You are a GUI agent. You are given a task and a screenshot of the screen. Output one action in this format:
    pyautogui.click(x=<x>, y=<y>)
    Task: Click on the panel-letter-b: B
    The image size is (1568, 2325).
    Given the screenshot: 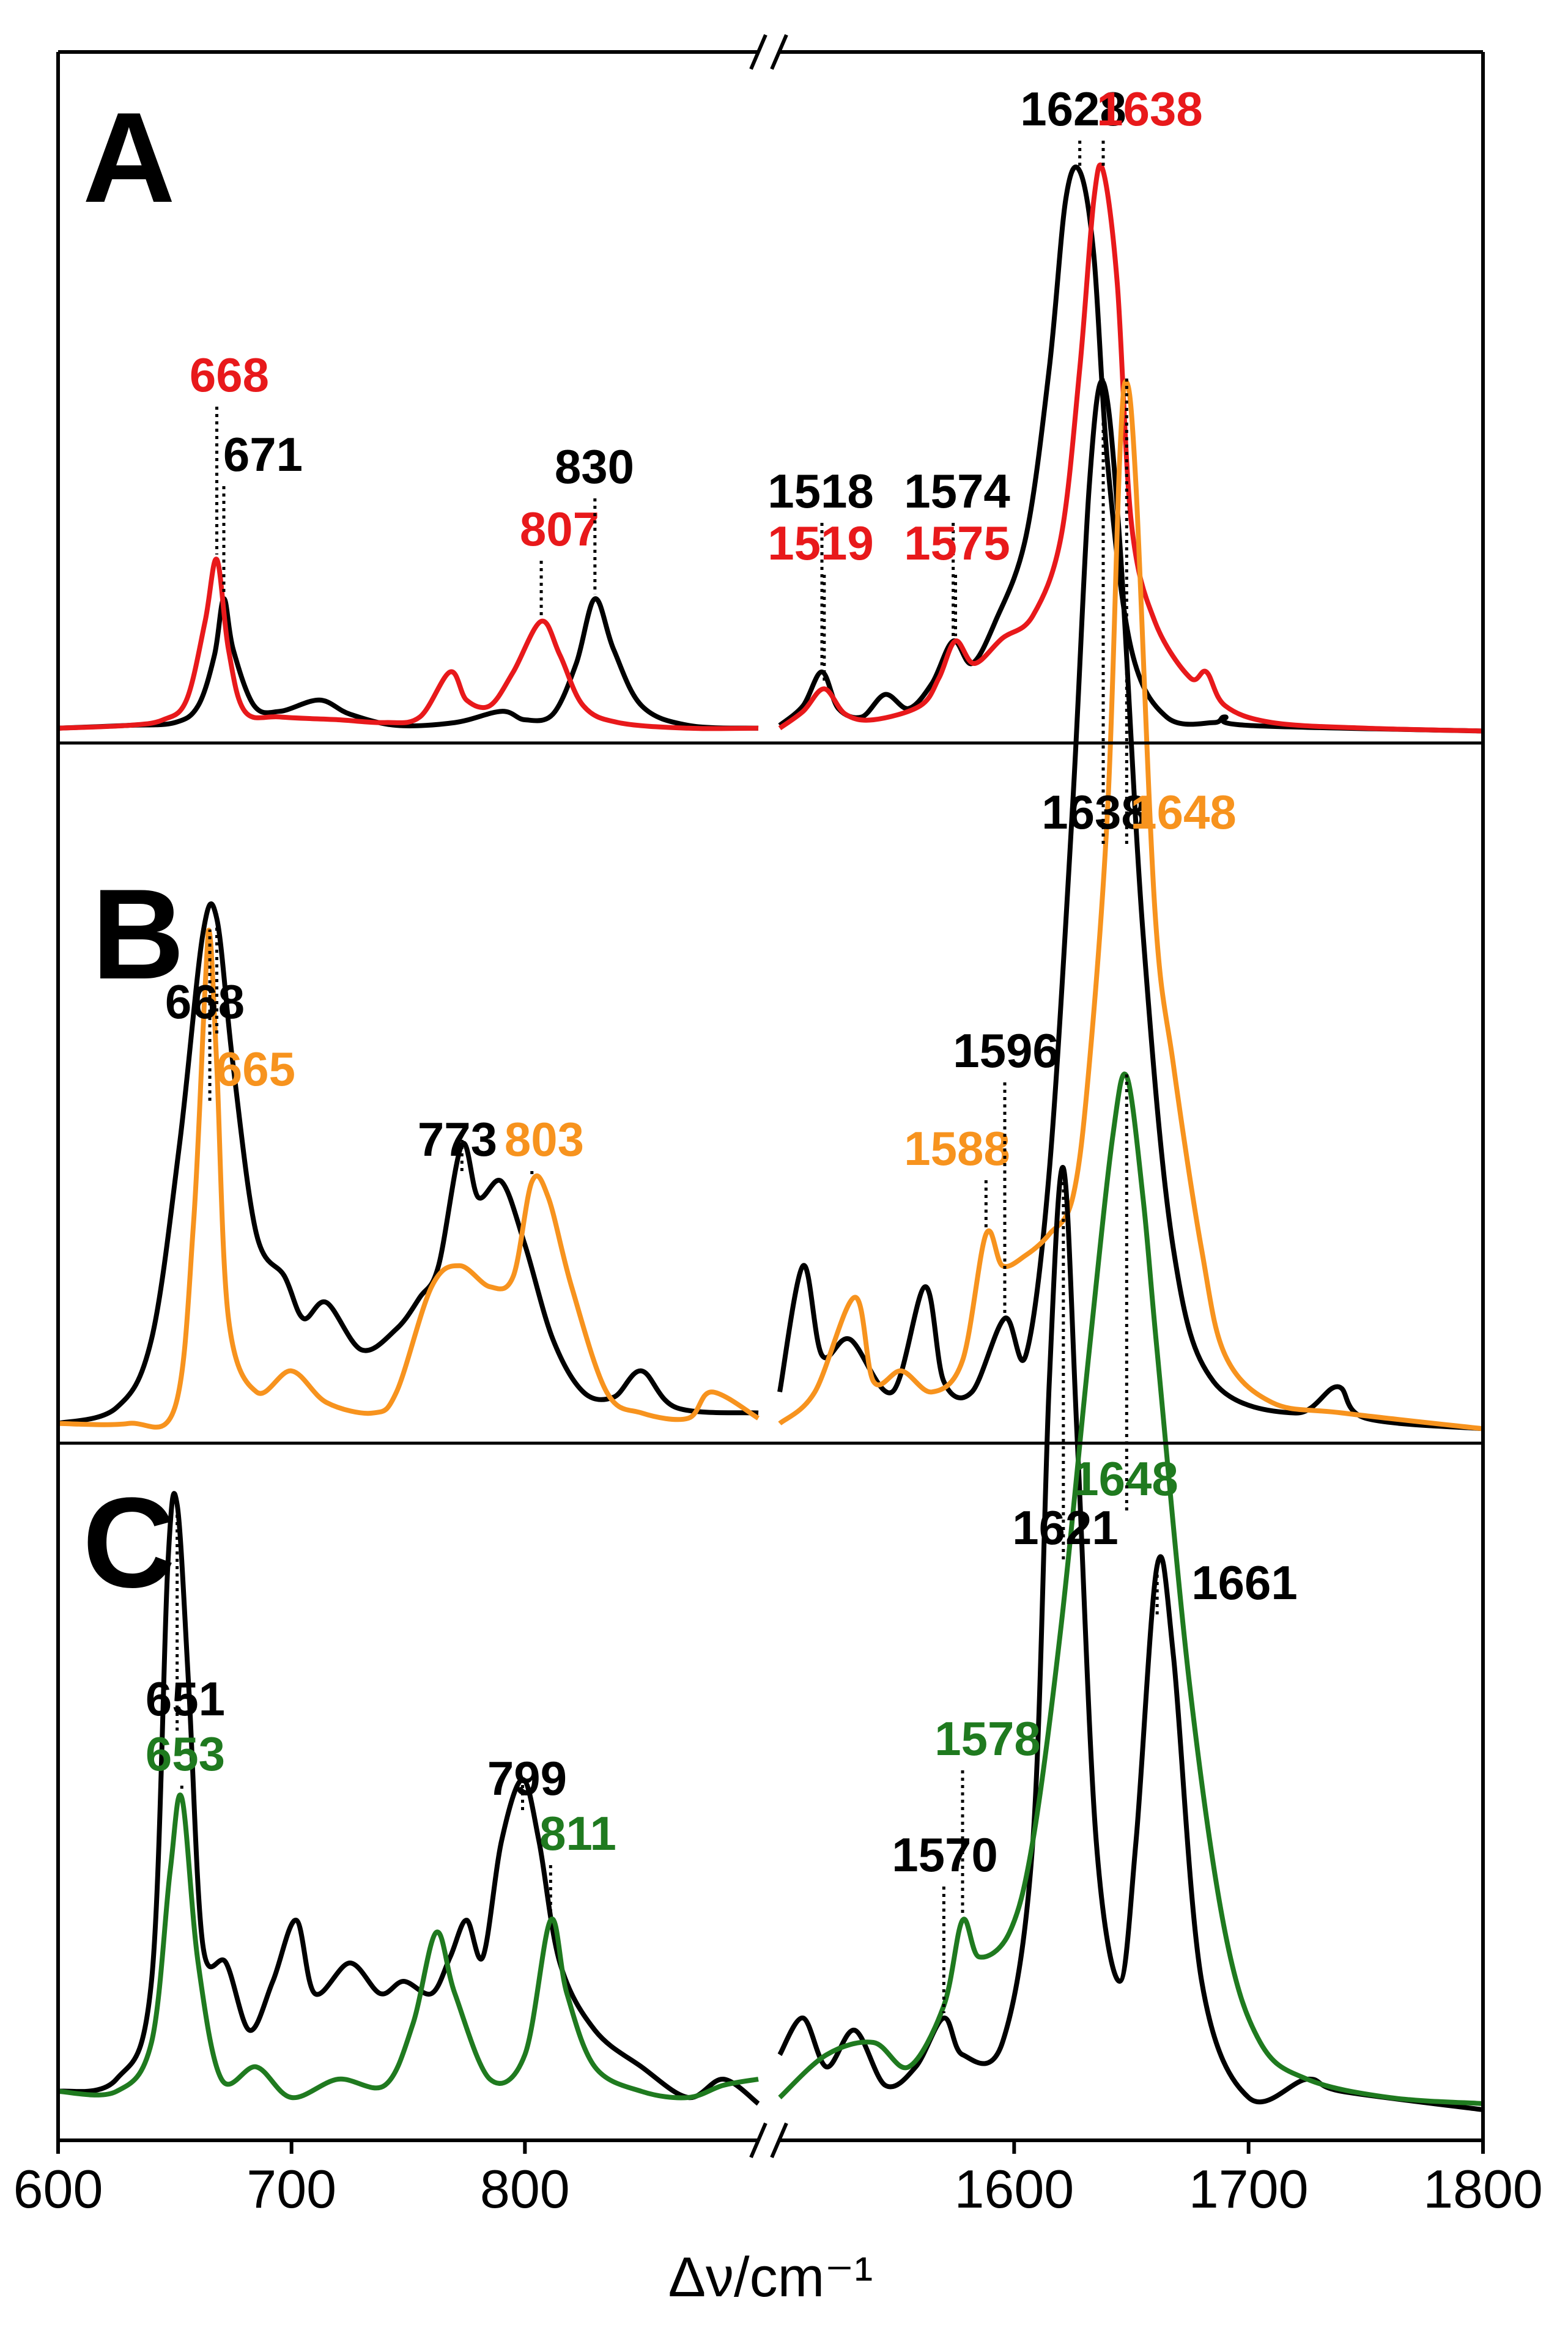 What is the action you would take?
    pyautogui.click(x=138, y=934)
    